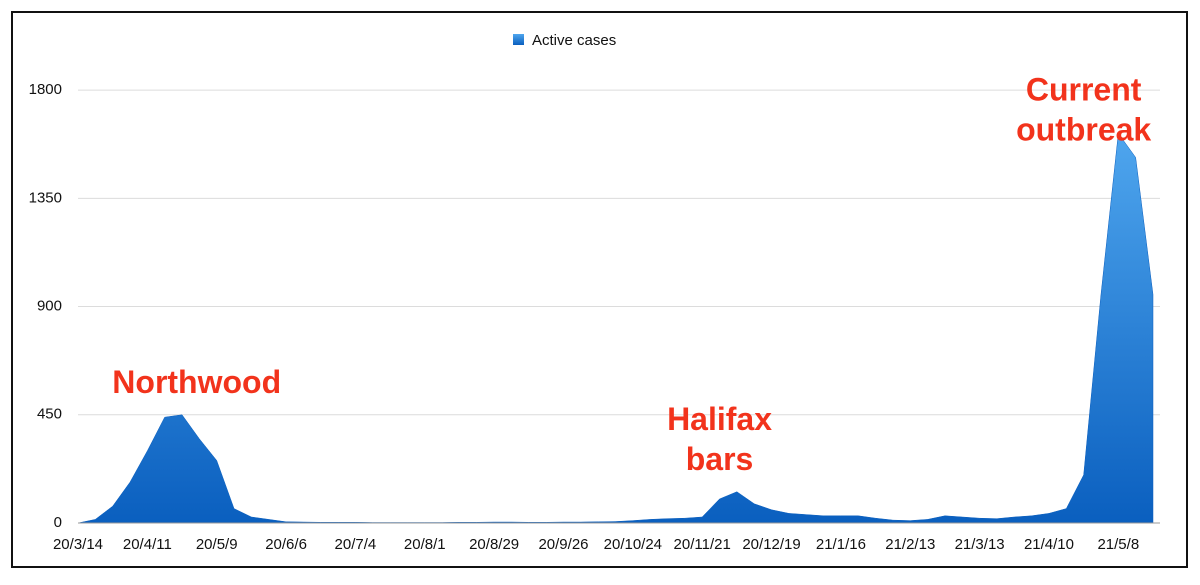 The image size is (1200, 585). What do you see at coordinates (217, 544) in the screenshot?
I see `x-tick-label: 20/5/9` at bounding box center [217, 544].